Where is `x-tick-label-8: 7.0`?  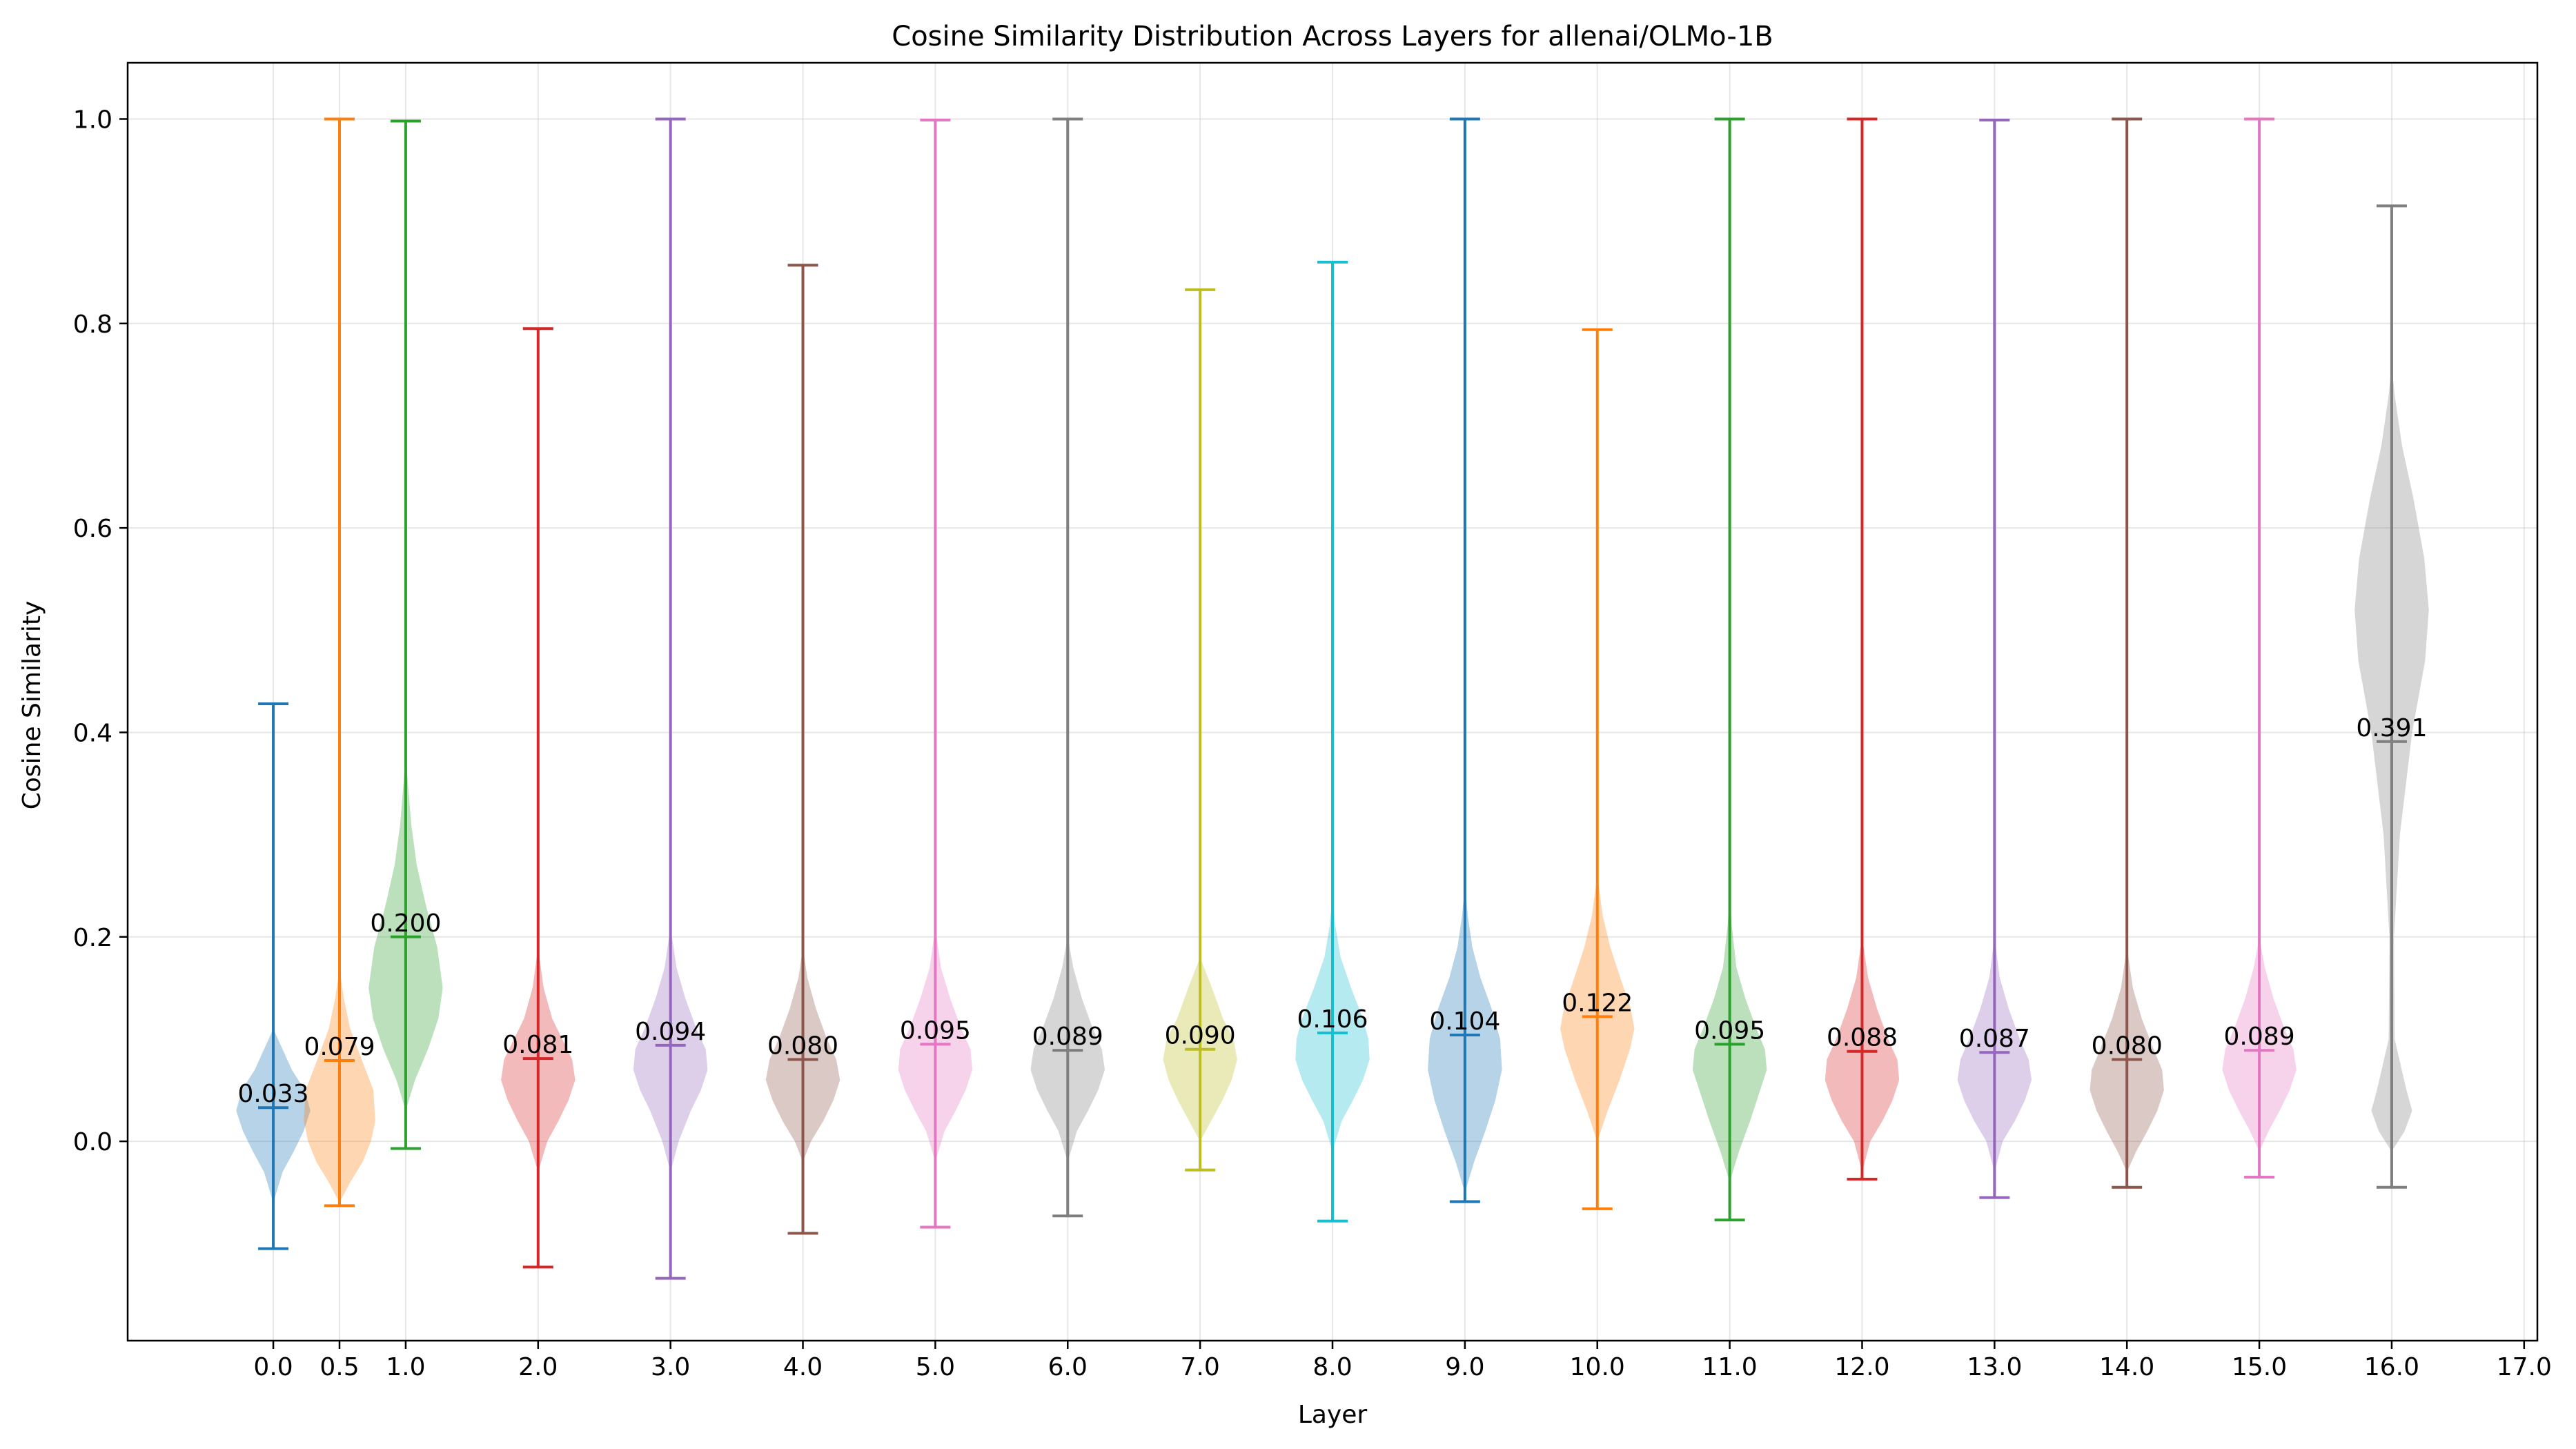 x-tick-label-8: 7.0 is located at coordinates (1199, 1367).